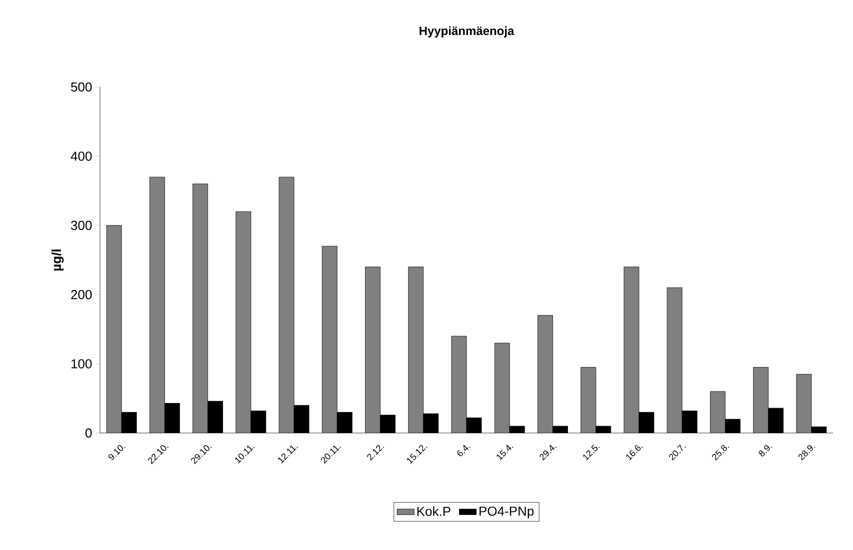  Describe the element at coordinates (82, 363) in the screenshot. I see `y-tick-label: 100` at that location.